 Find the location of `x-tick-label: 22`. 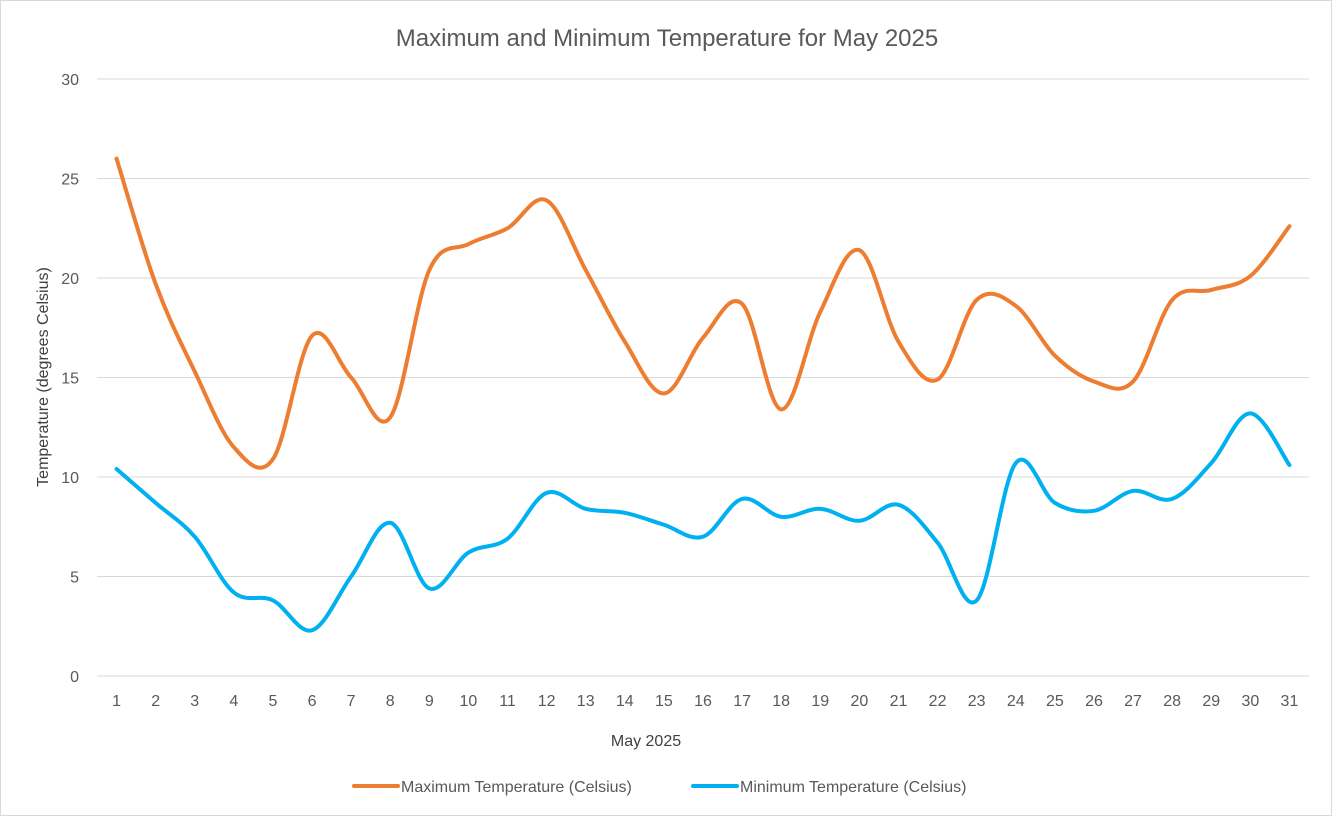

x-tick-label: 22 is located at coordinates (938, 701).